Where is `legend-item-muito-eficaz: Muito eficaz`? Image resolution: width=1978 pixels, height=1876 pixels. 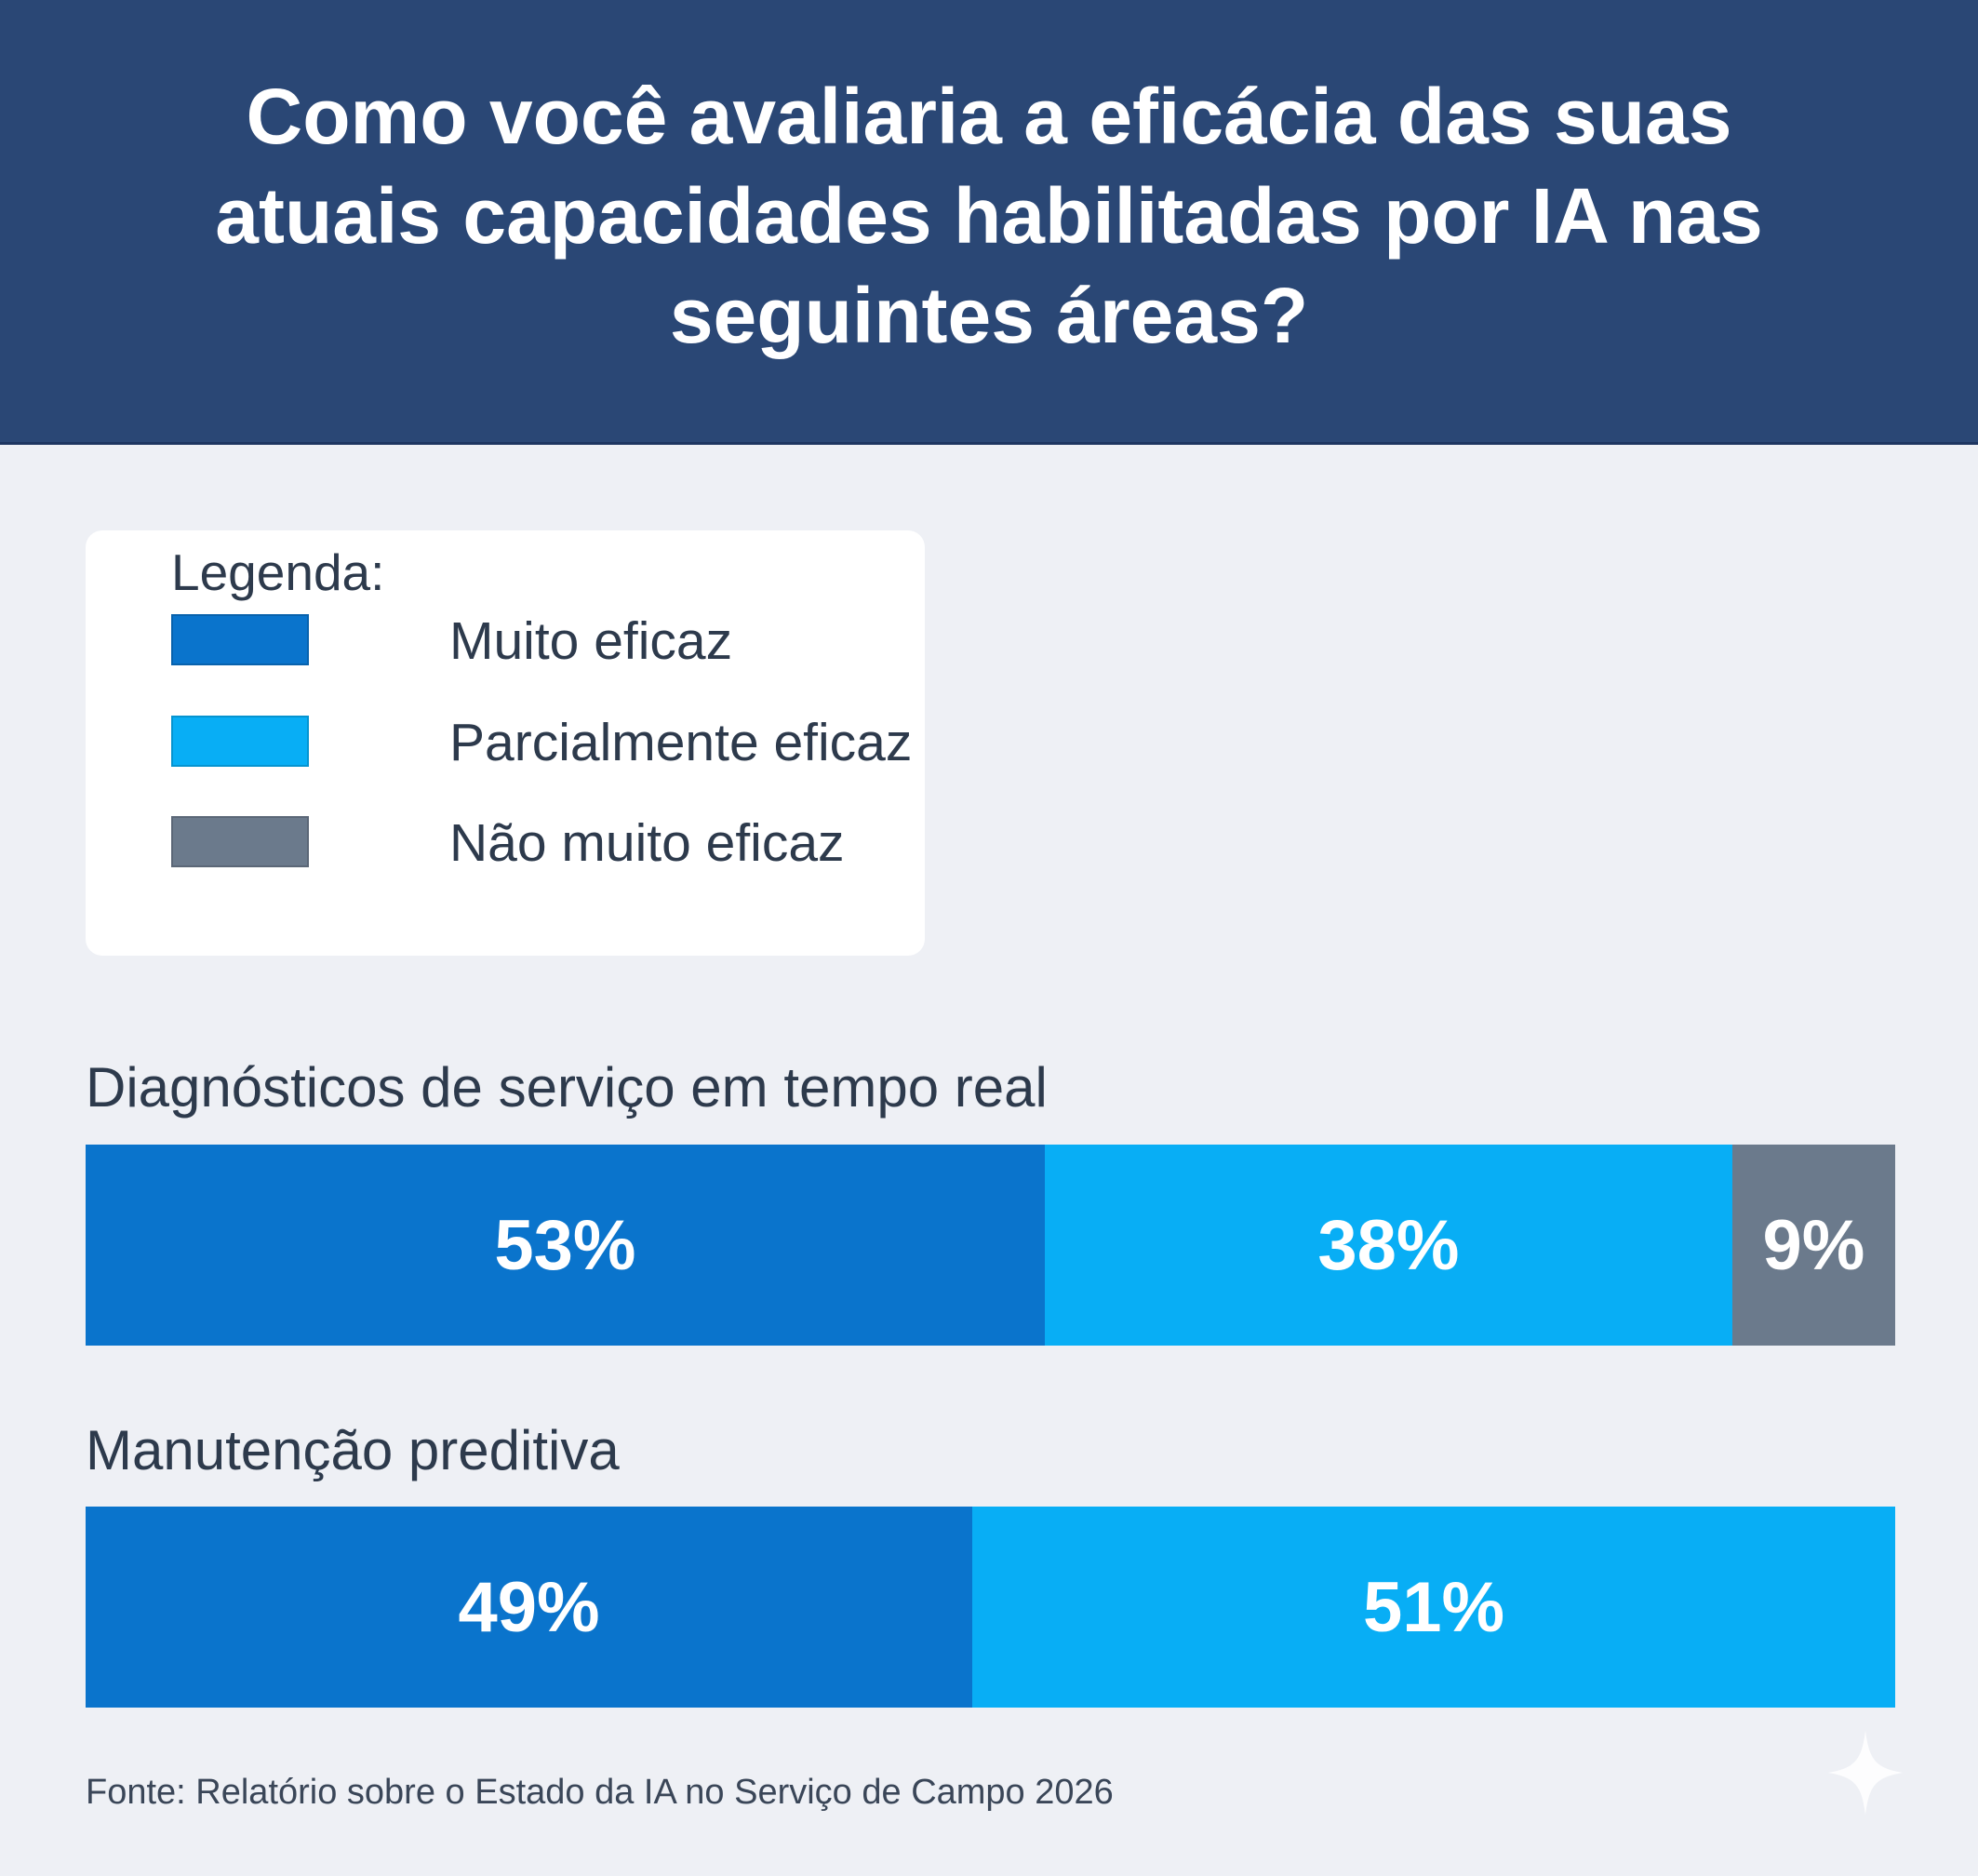 legend-item-muito-eficaz: Muito eficaz is located at coordinates (534, 641).